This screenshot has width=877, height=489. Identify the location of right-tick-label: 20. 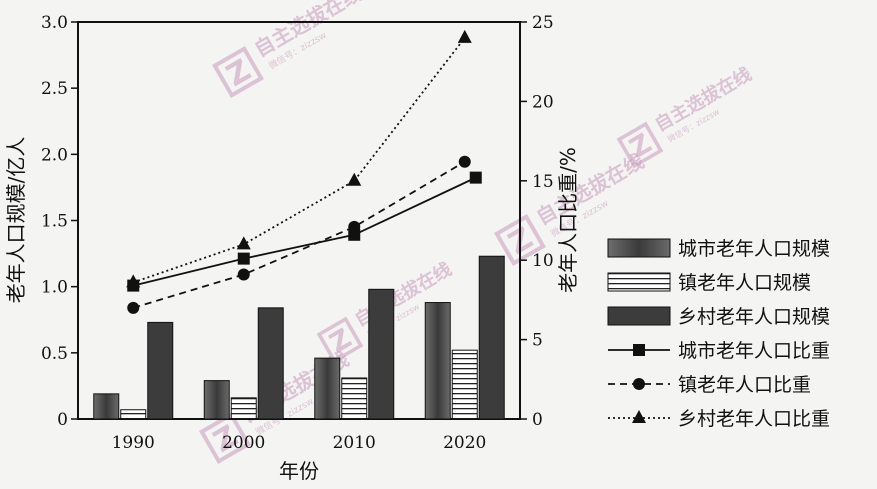
(543, 102).